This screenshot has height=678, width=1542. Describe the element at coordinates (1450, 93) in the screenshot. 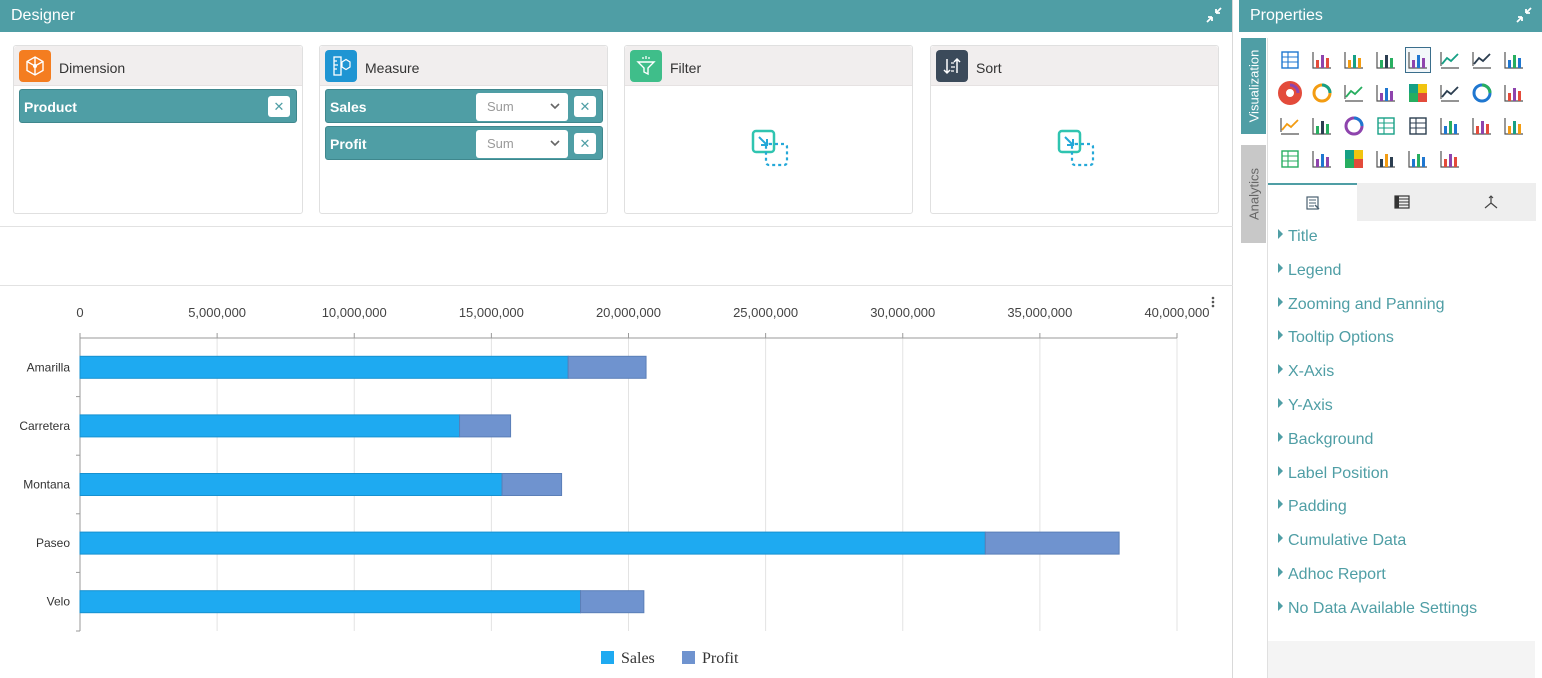

I see `curve-chart-icon` at that location.